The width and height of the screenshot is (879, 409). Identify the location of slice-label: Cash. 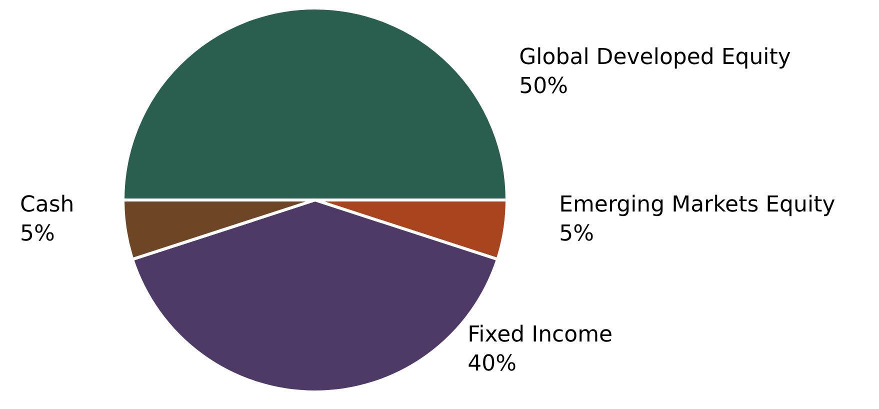
(47, 205).